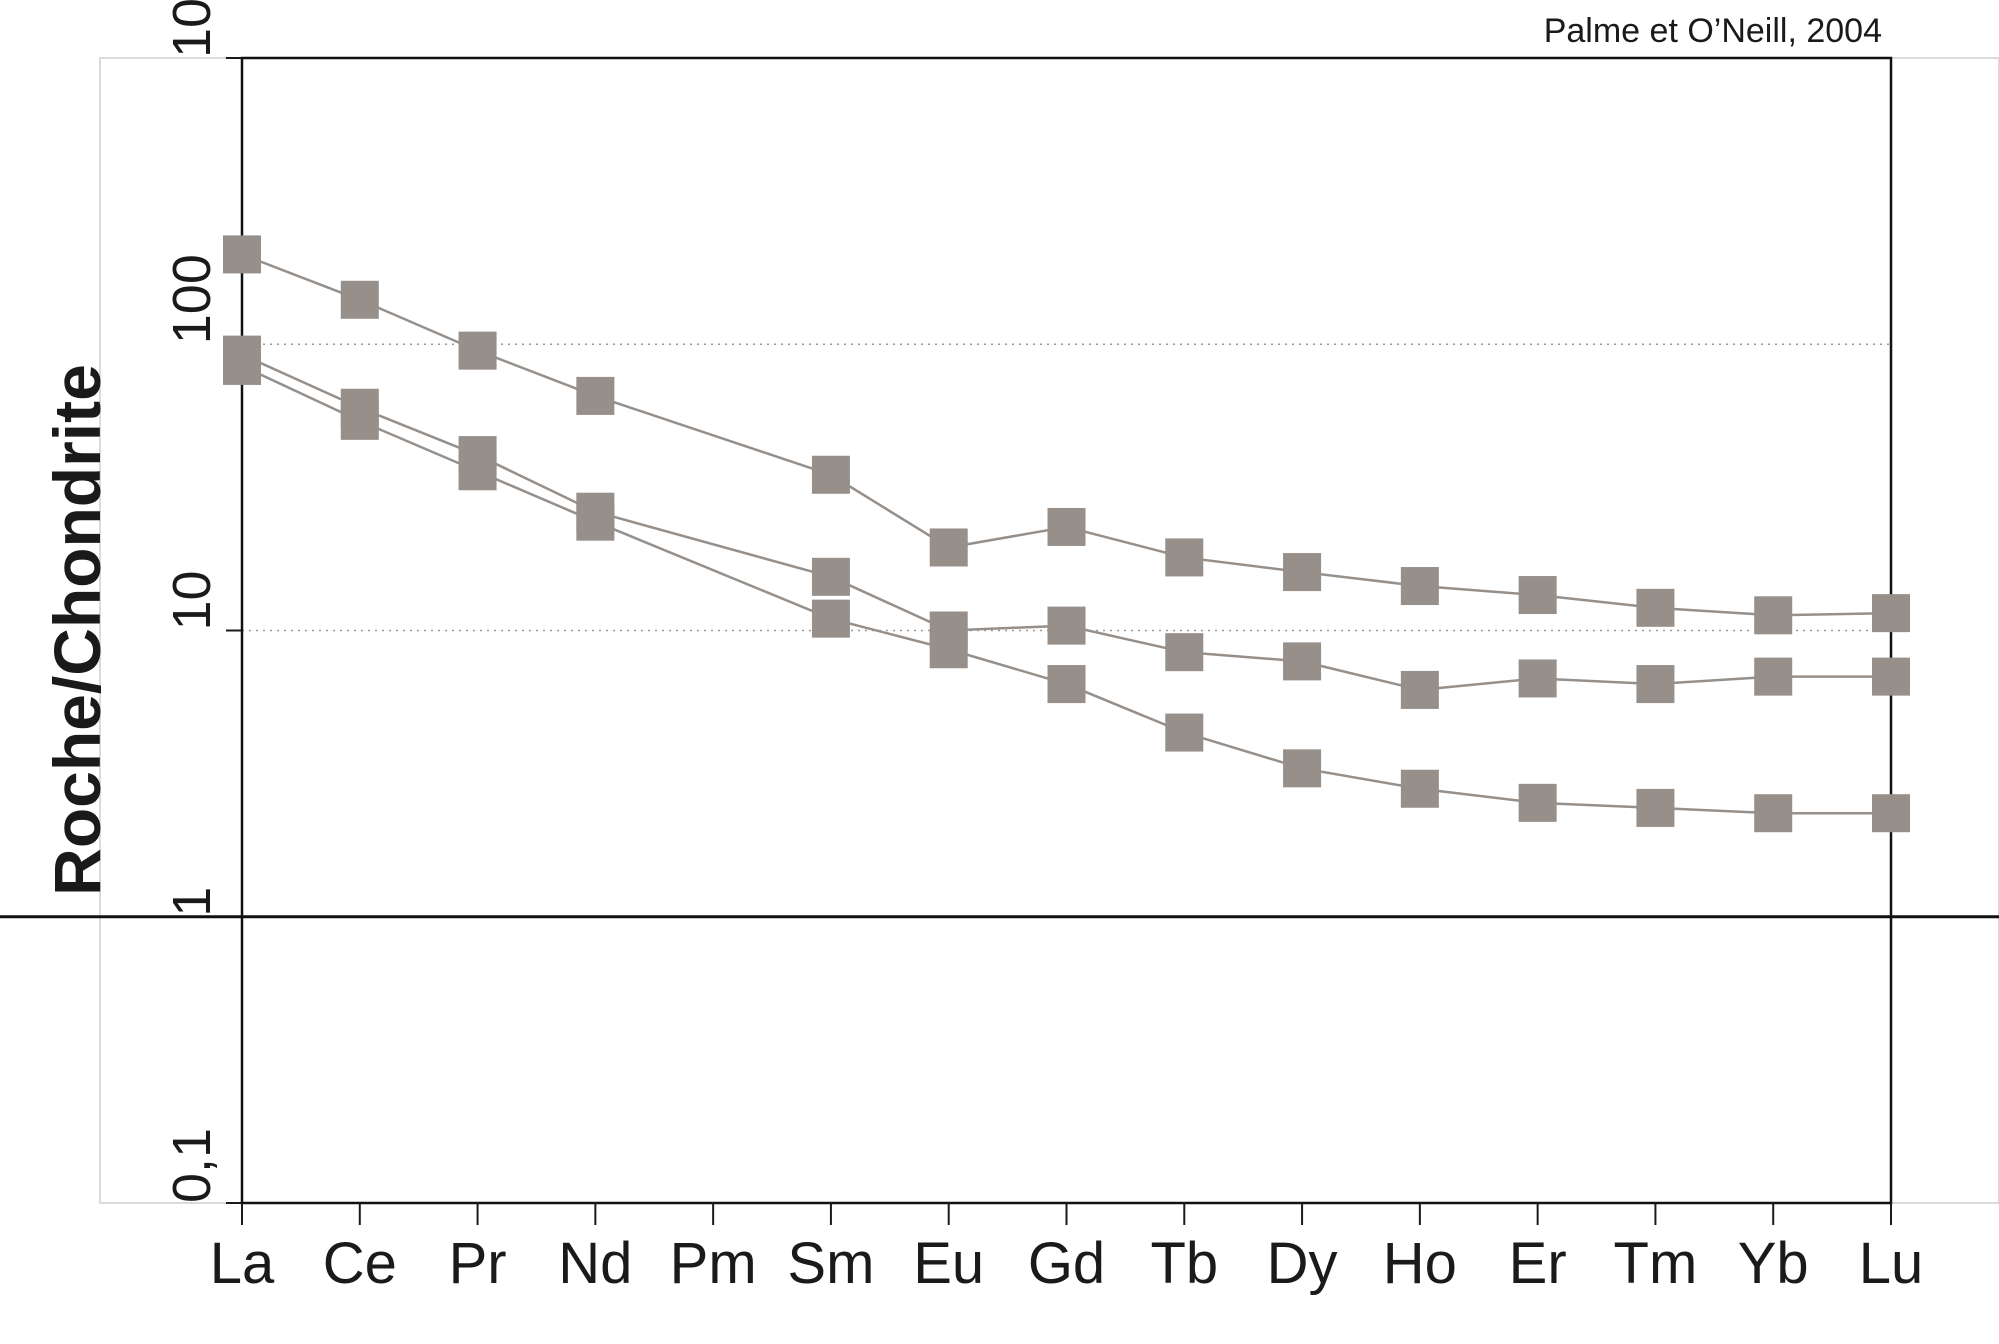 The image size is (1999, 1344). Describe the element at coordinates (478, 1263) in the screenshot. I see `x-tick-label: Pr` at that location.